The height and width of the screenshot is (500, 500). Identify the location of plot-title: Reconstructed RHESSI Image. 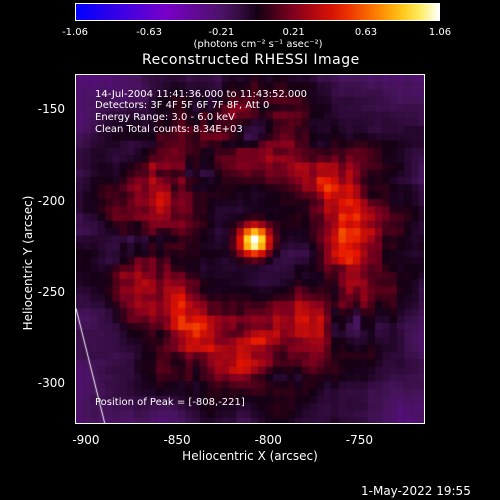
(251, 60).